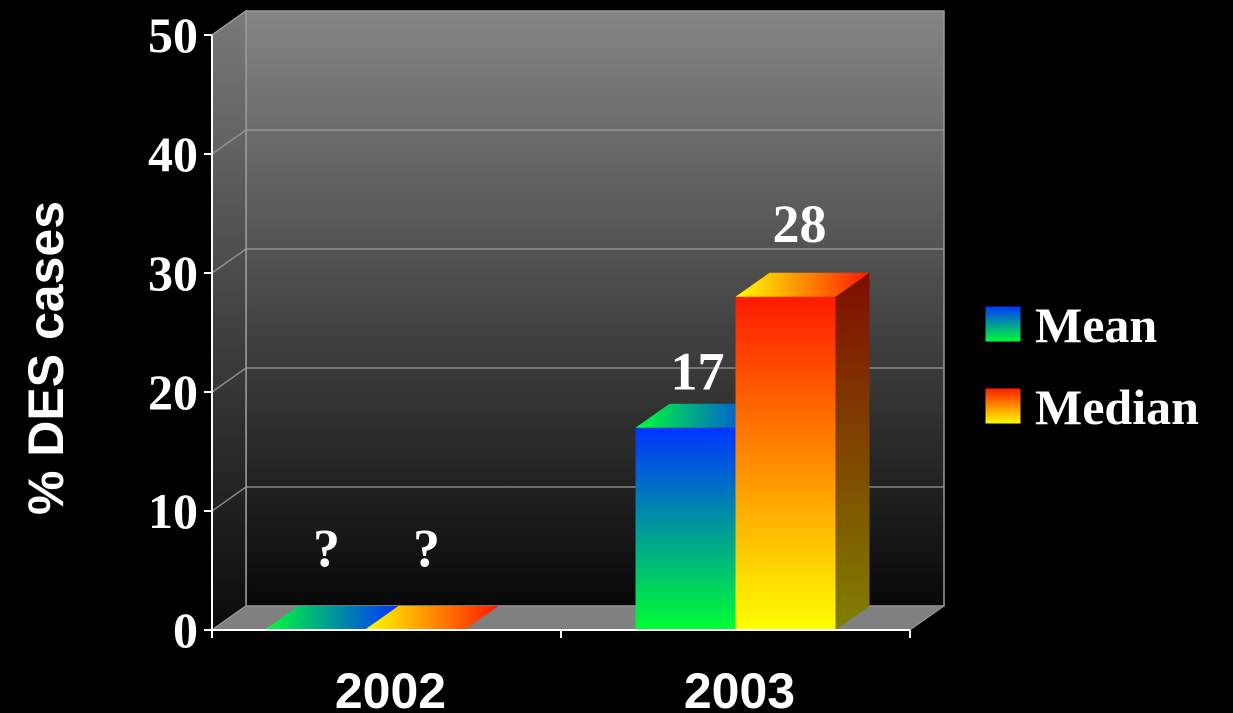 This screenshot has width=1233, height=713. What do you see at coordinates (173, 392) in the screenshot?
I see `y-tick-label: 20` at bounding box center [173, 392].